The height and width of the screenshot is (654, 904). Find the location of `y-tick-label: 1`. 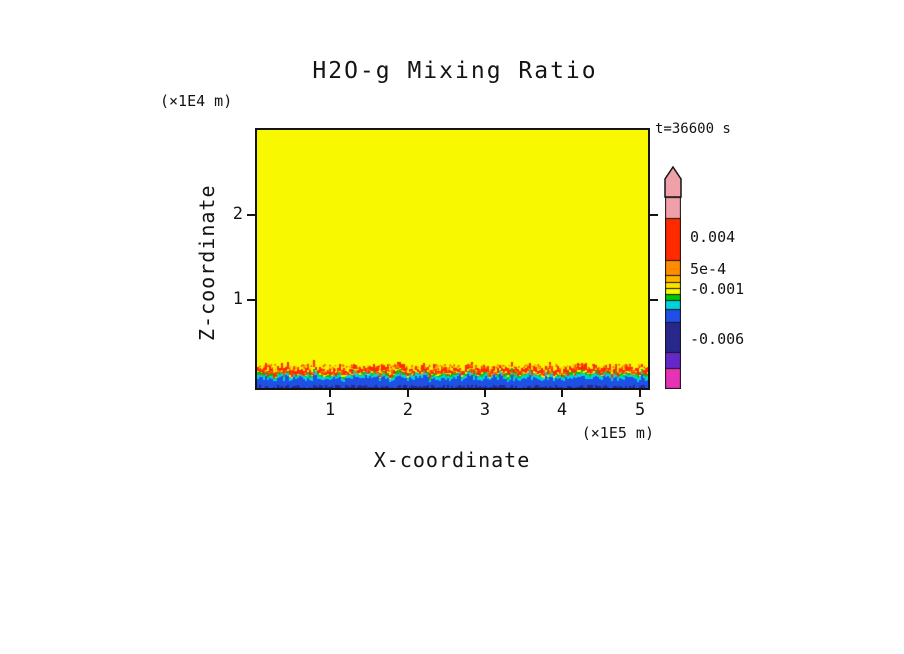

y-tick-label: 1 is located at coordinates (237, 299).